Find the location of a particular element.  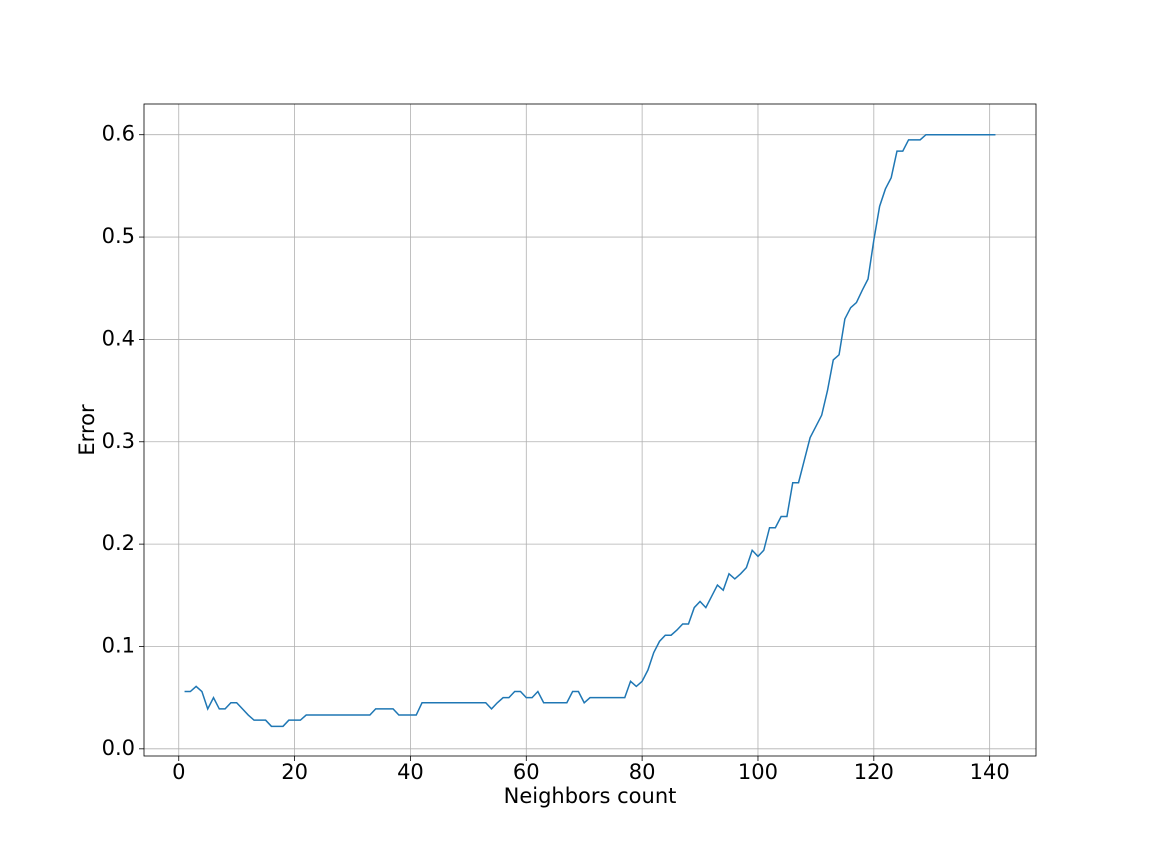

x-tick-label: 60 is located at coordinates (526, 772).